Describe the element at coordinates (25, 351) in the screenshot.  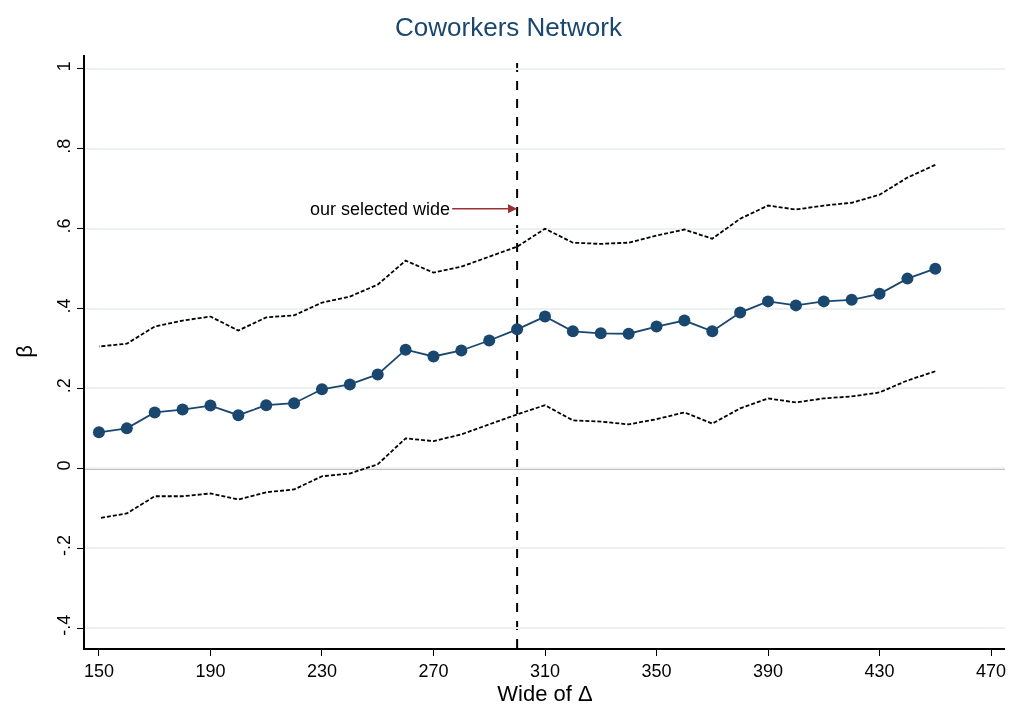
I see `y-axis-title: β` at that location.